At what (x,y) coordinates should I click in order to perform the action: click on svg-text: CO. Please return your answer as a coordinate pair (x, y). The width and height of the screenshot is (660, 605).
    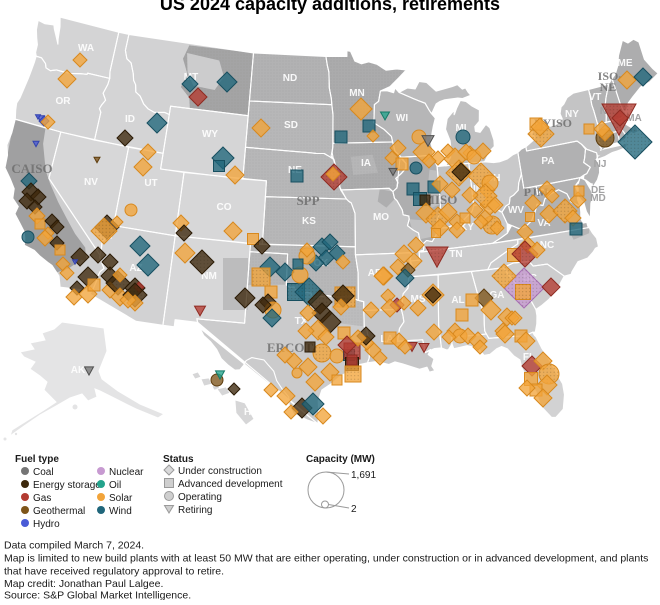
    Looking at the image, I should click on (224, 207).